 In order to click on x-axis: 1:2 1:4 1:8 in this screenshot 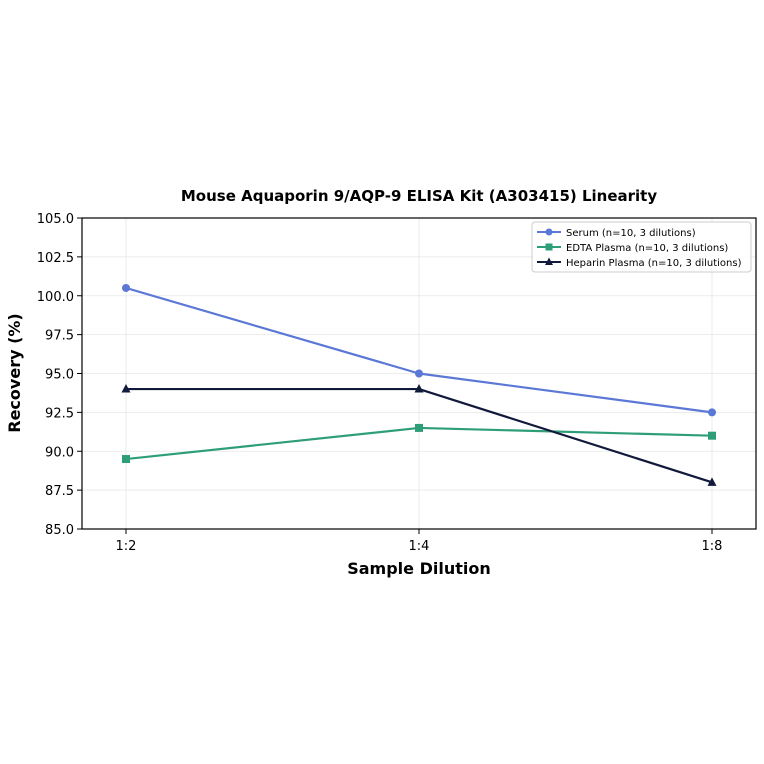, I will do `click(419, 541)`.